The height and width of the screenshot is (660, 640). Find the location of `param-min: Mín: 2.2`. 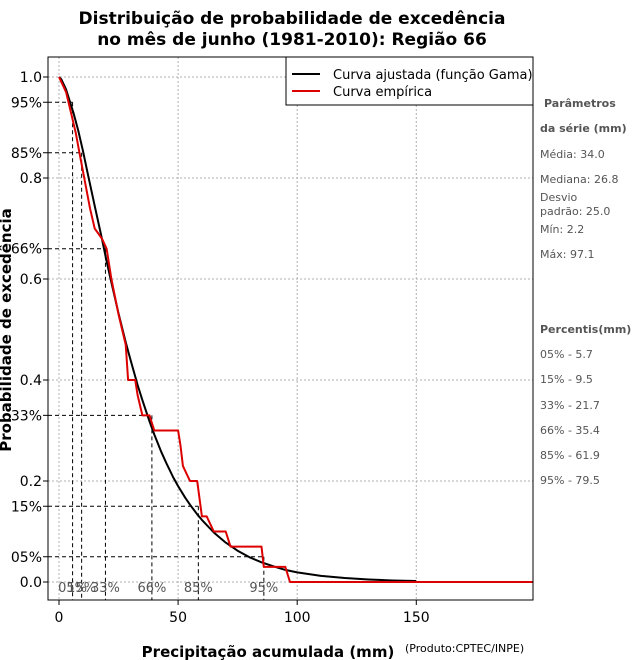

param-min: Mín: 2.2 is located at coordinates (562, 229).